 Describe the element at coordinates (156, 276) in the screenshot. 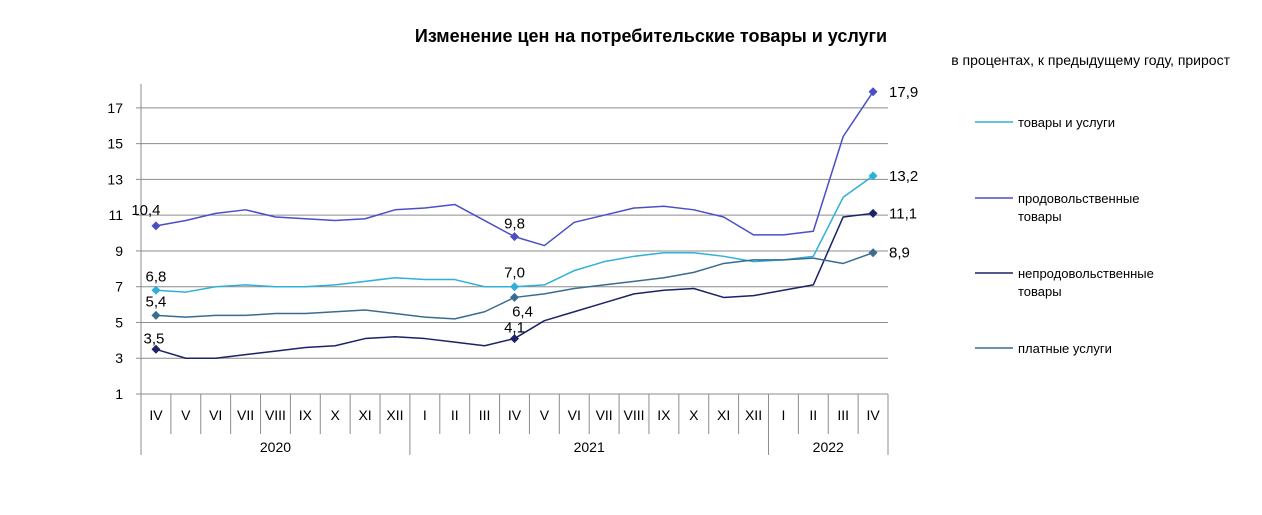

I see `data-label: 6,8` at that location.